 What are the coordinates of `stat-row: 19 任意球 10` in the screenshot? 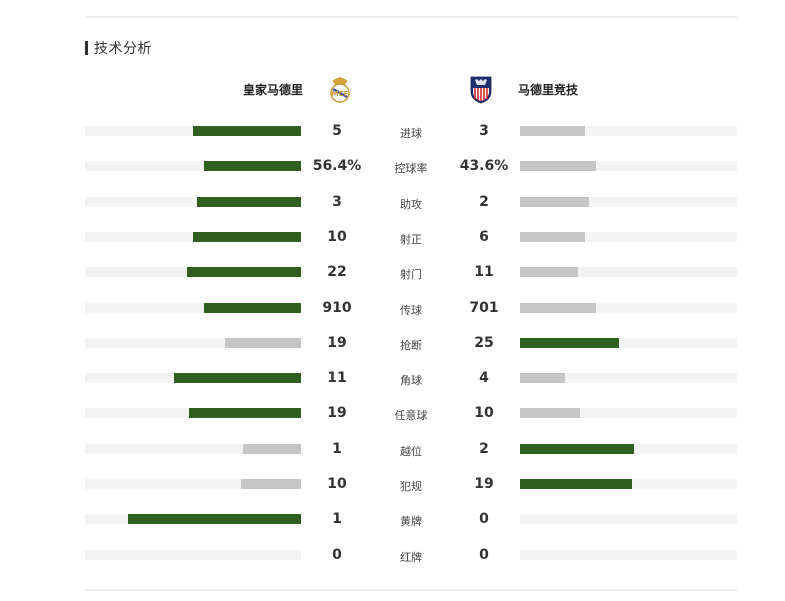 It's located at (392, 414).